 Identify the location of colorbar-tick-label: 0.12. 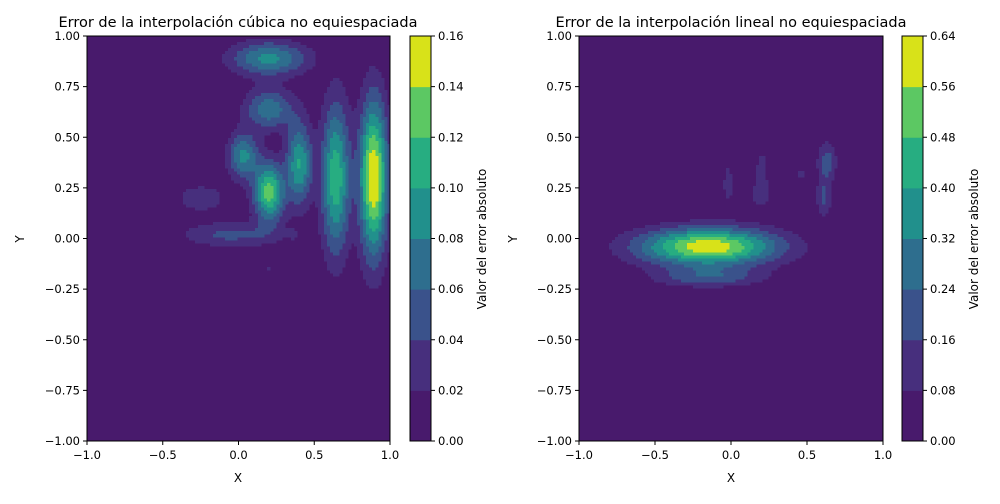
(451, 137).